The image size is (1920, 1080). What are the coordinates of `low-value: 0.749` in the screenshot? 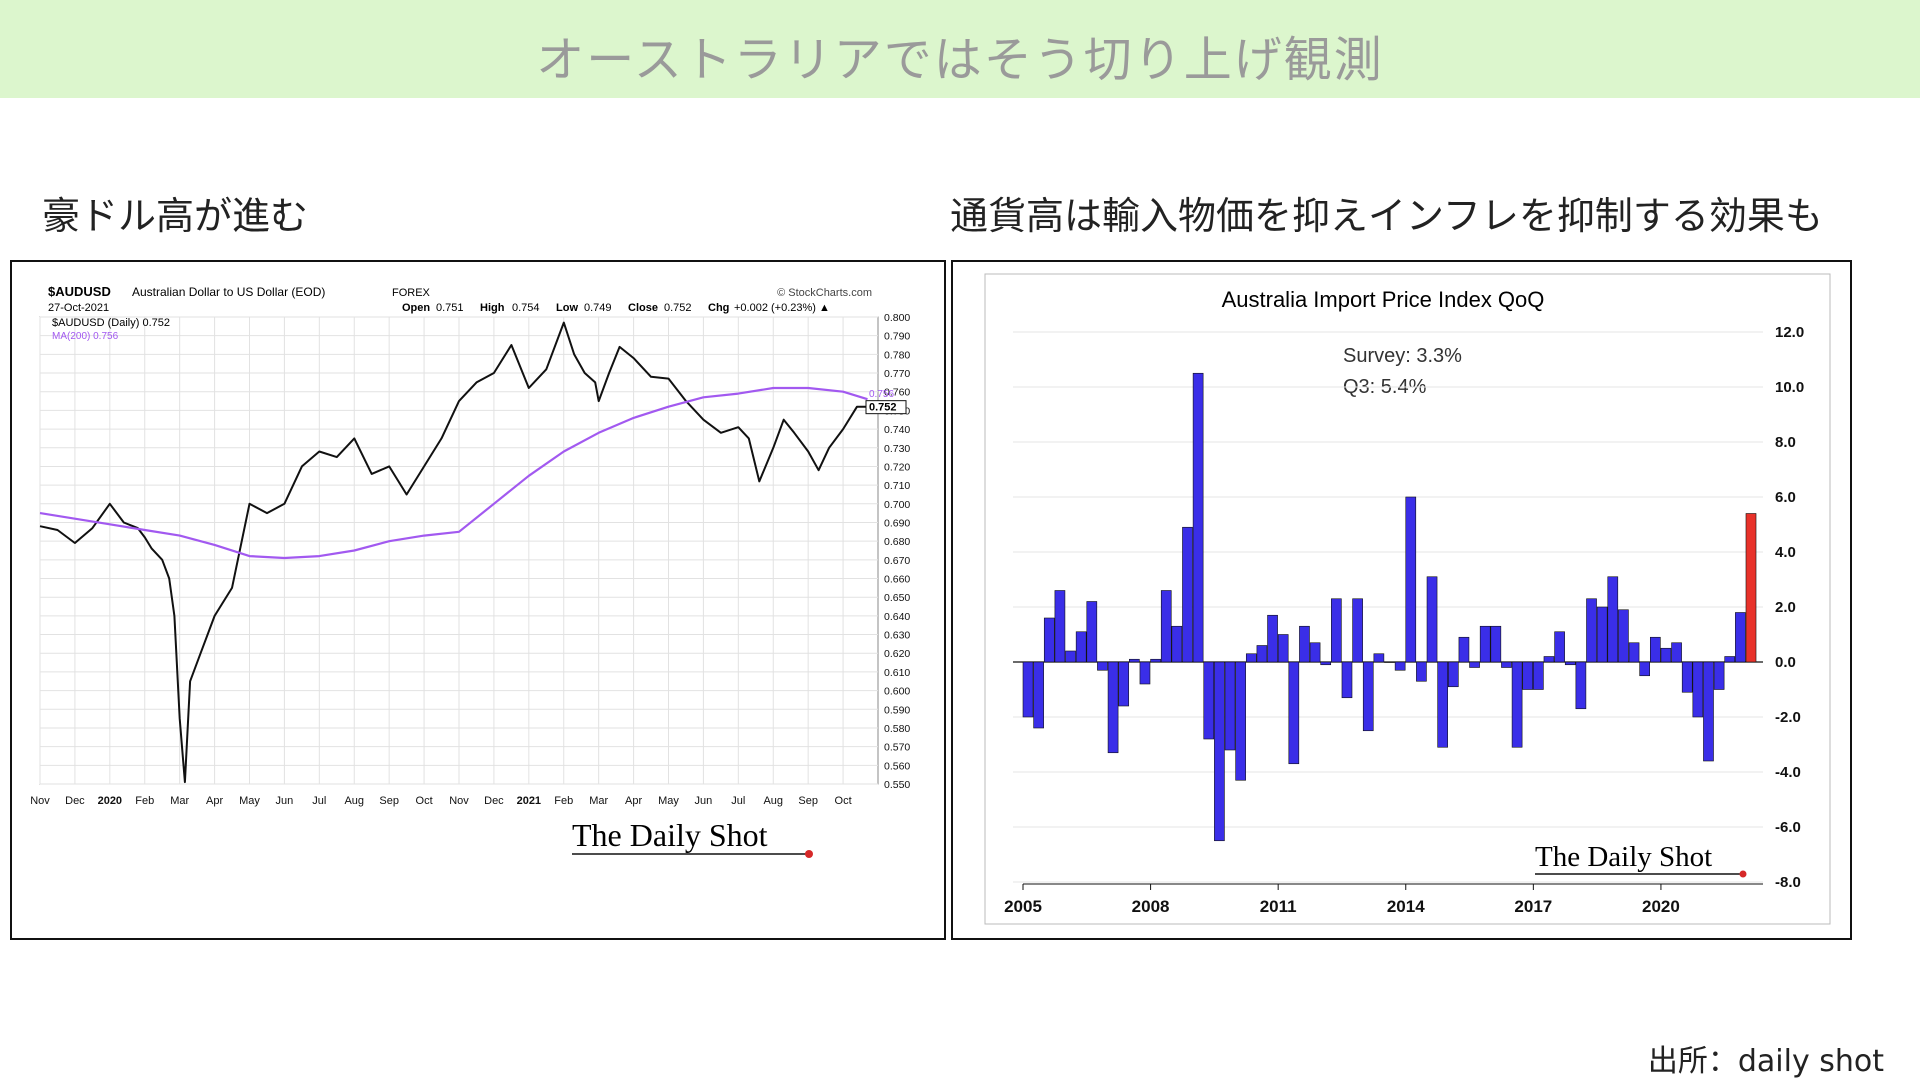 It's located at (598, 308).